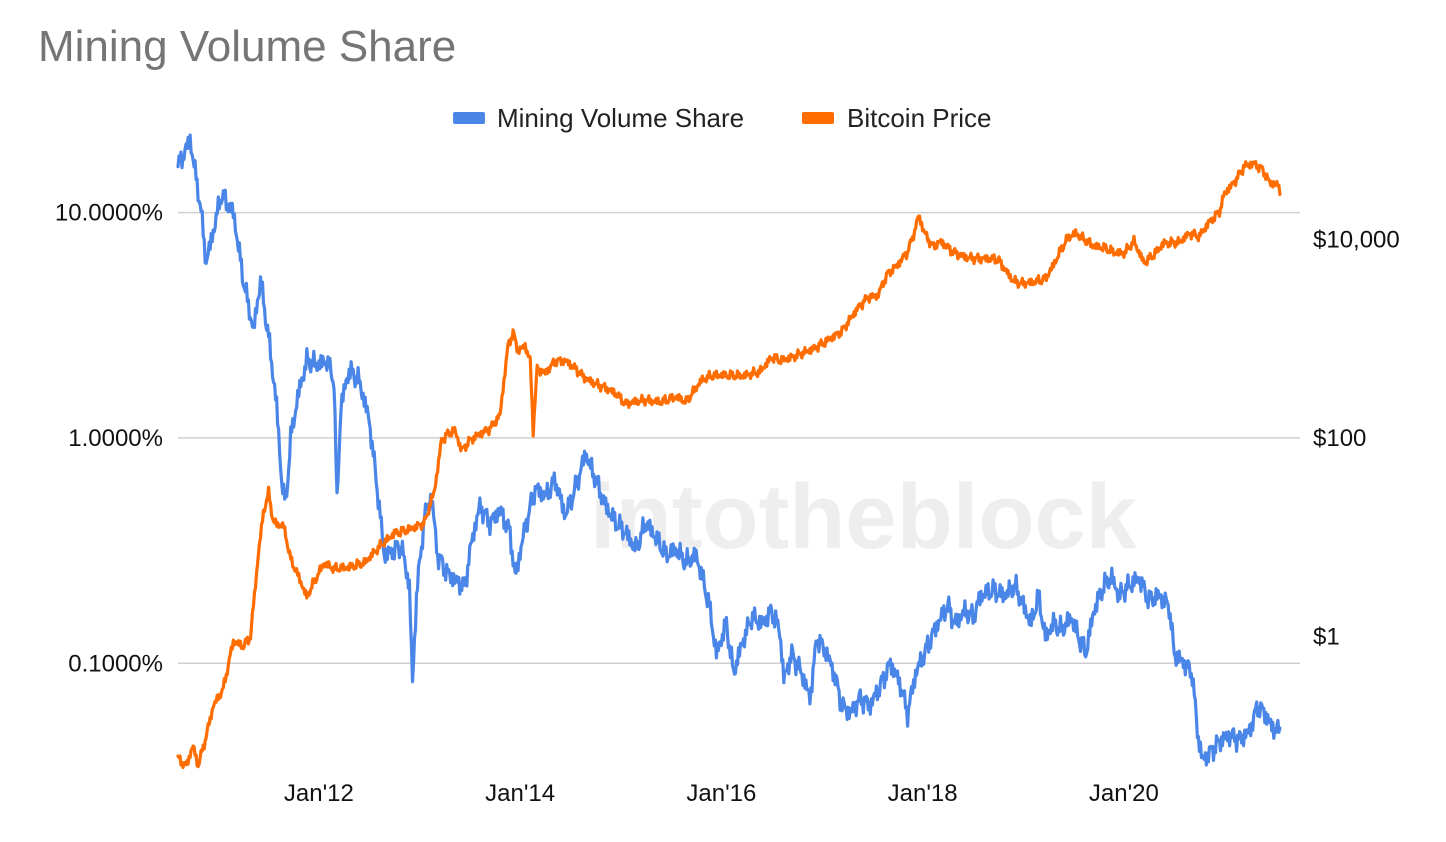 This screenshot has width=1446, height=842. Describe the element at coordinates (620, 118) in the screenshot. I see `legend-label-mining-volume-share: Mining Volume Share` at that location.